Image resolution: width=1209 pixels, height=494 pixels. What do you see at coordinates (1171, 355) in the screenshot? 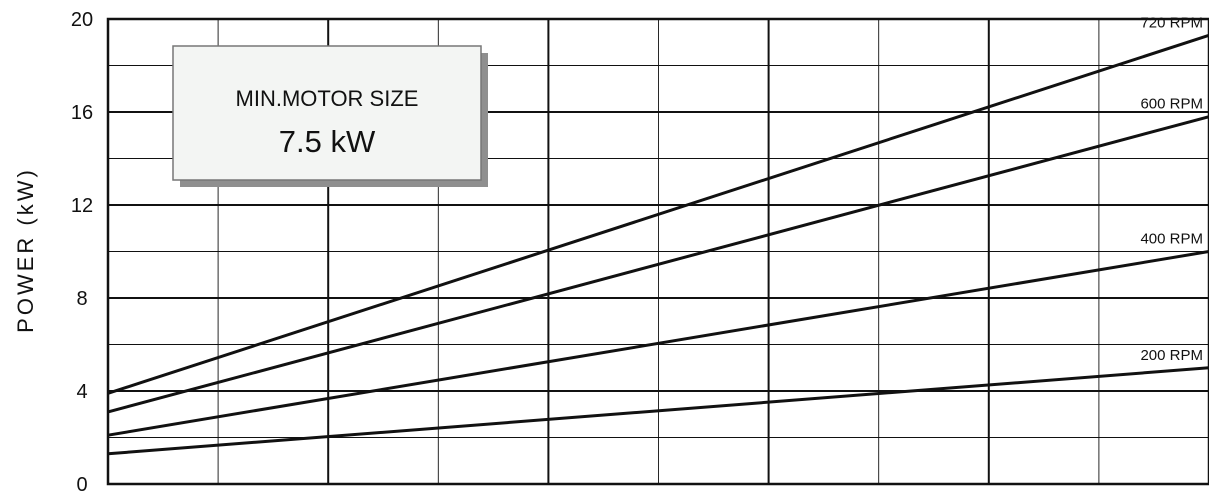
I see `series-label: 200 RPM` at bounding box center [1171, 355].